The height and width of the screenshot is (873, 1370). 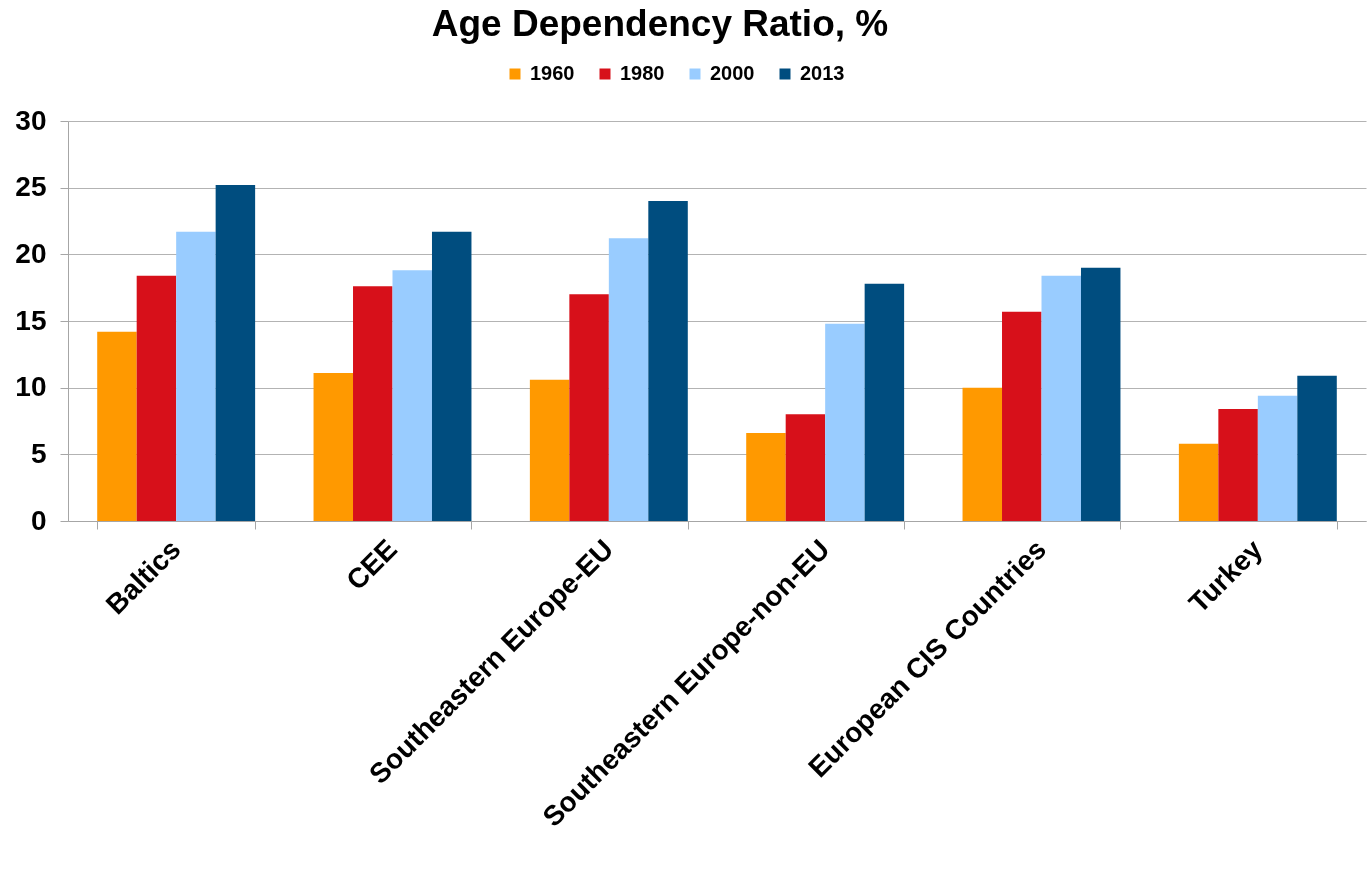 I want to click on y-tick-label: 5, so click(x=38, y=453).